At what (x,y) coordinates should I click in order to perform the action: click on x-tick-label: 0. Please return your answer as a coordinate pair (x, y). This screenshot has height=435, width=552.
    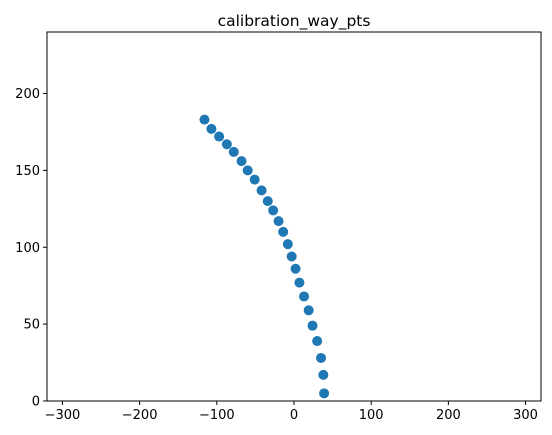
    Looking at the image, I should click on (294, 415).